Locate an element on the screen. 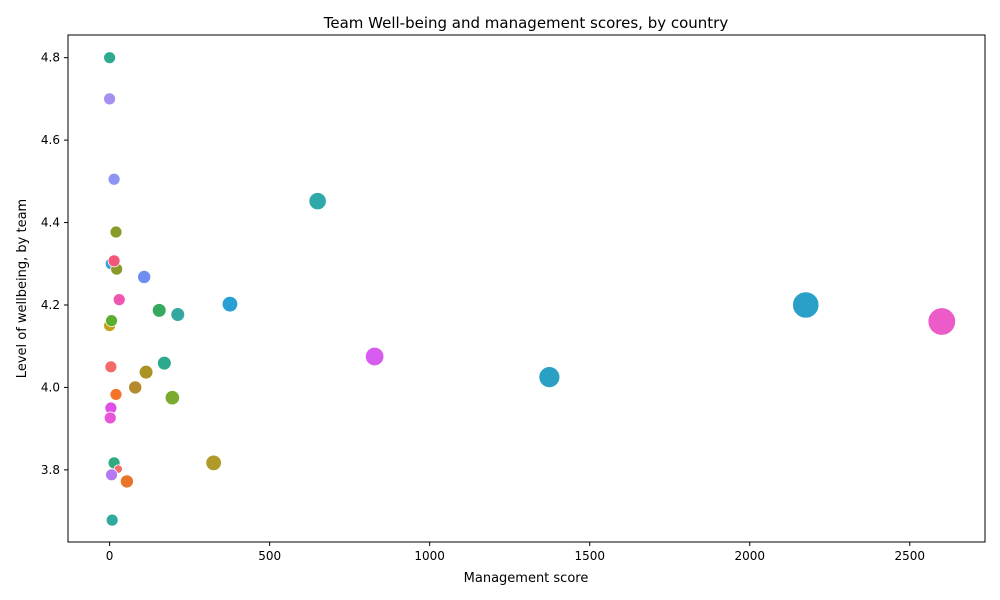  x-tick-label: 0 is located at coordinates (110, 556).